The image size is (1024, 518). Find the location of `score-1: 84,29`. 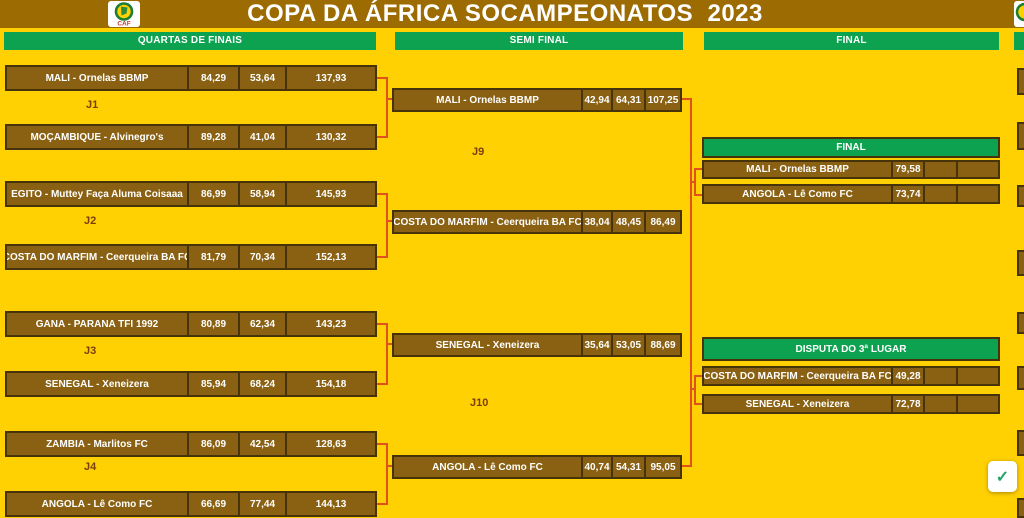

score-1: 84,29 is located at coordinates (212, 78).